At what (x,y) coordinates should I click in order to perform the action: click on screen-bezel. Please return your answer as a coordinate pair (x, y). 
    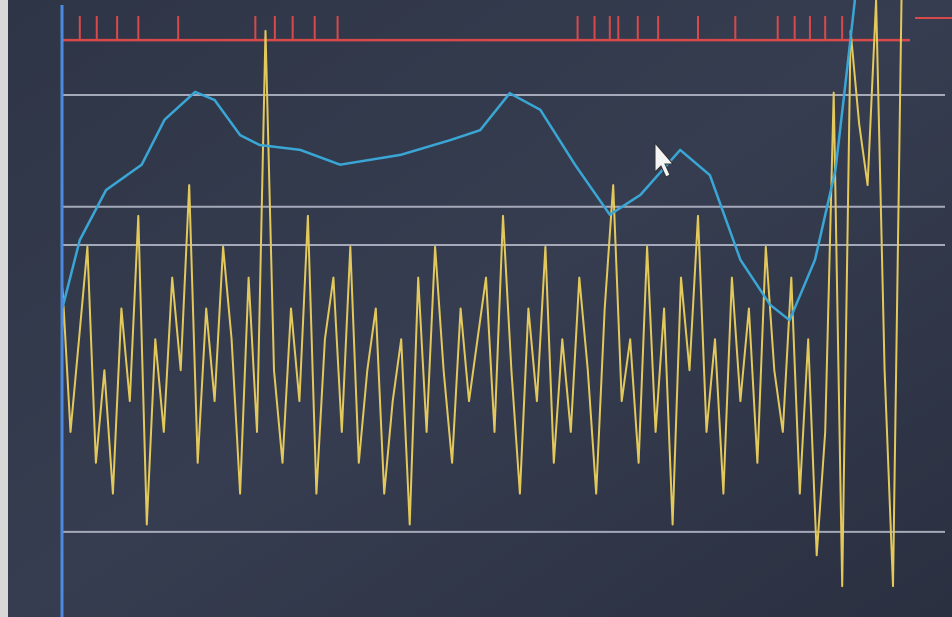
    Looking at the image, I should click on (4, 308).